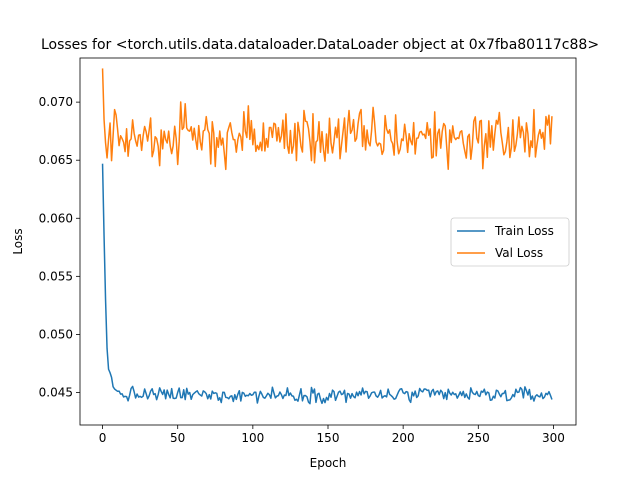 This screenshot has width=640, height=480. I want to click on y-tick-label: 0.060, so click(56, 218).